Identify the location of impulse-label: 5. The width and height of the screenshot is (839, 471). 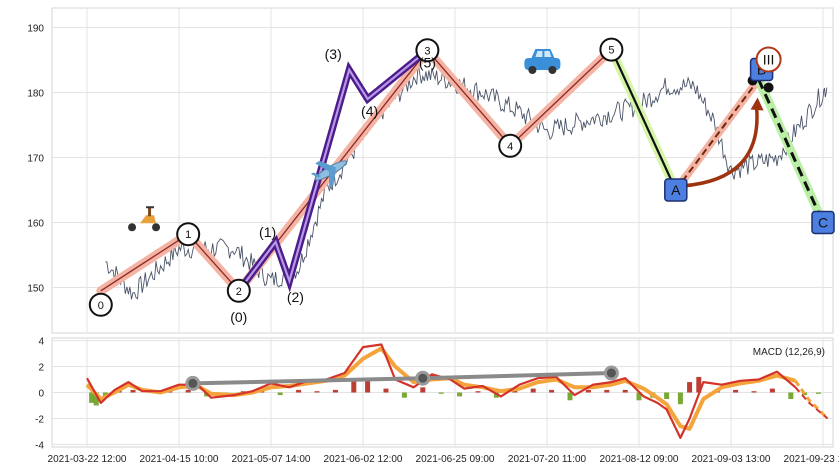
(611, 51).